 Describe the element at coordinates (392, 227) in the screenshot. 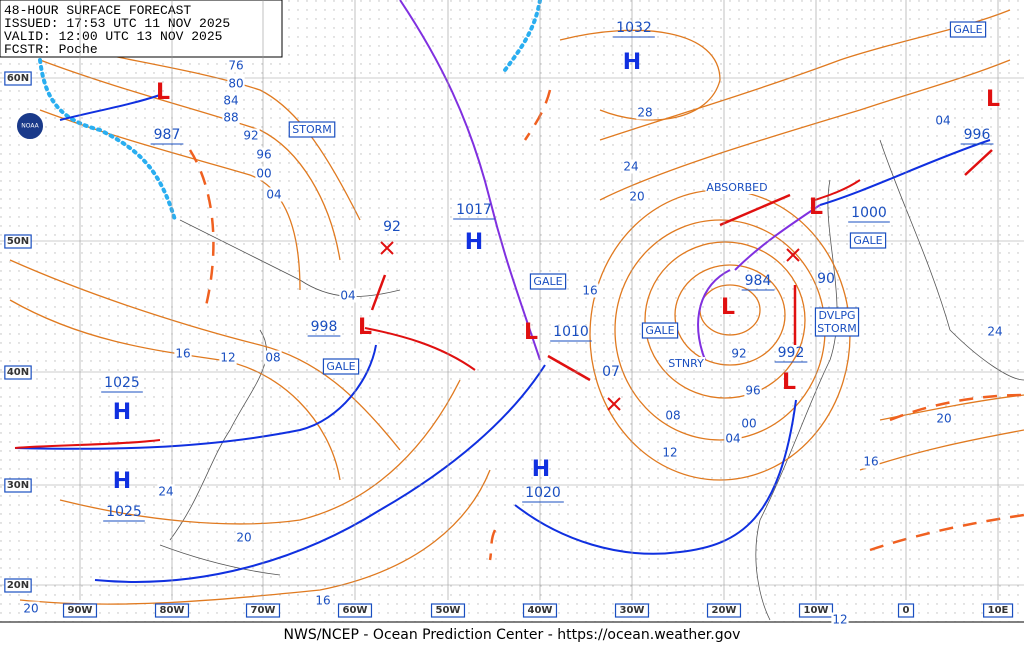

I see `forecast-value: 92` at that location.